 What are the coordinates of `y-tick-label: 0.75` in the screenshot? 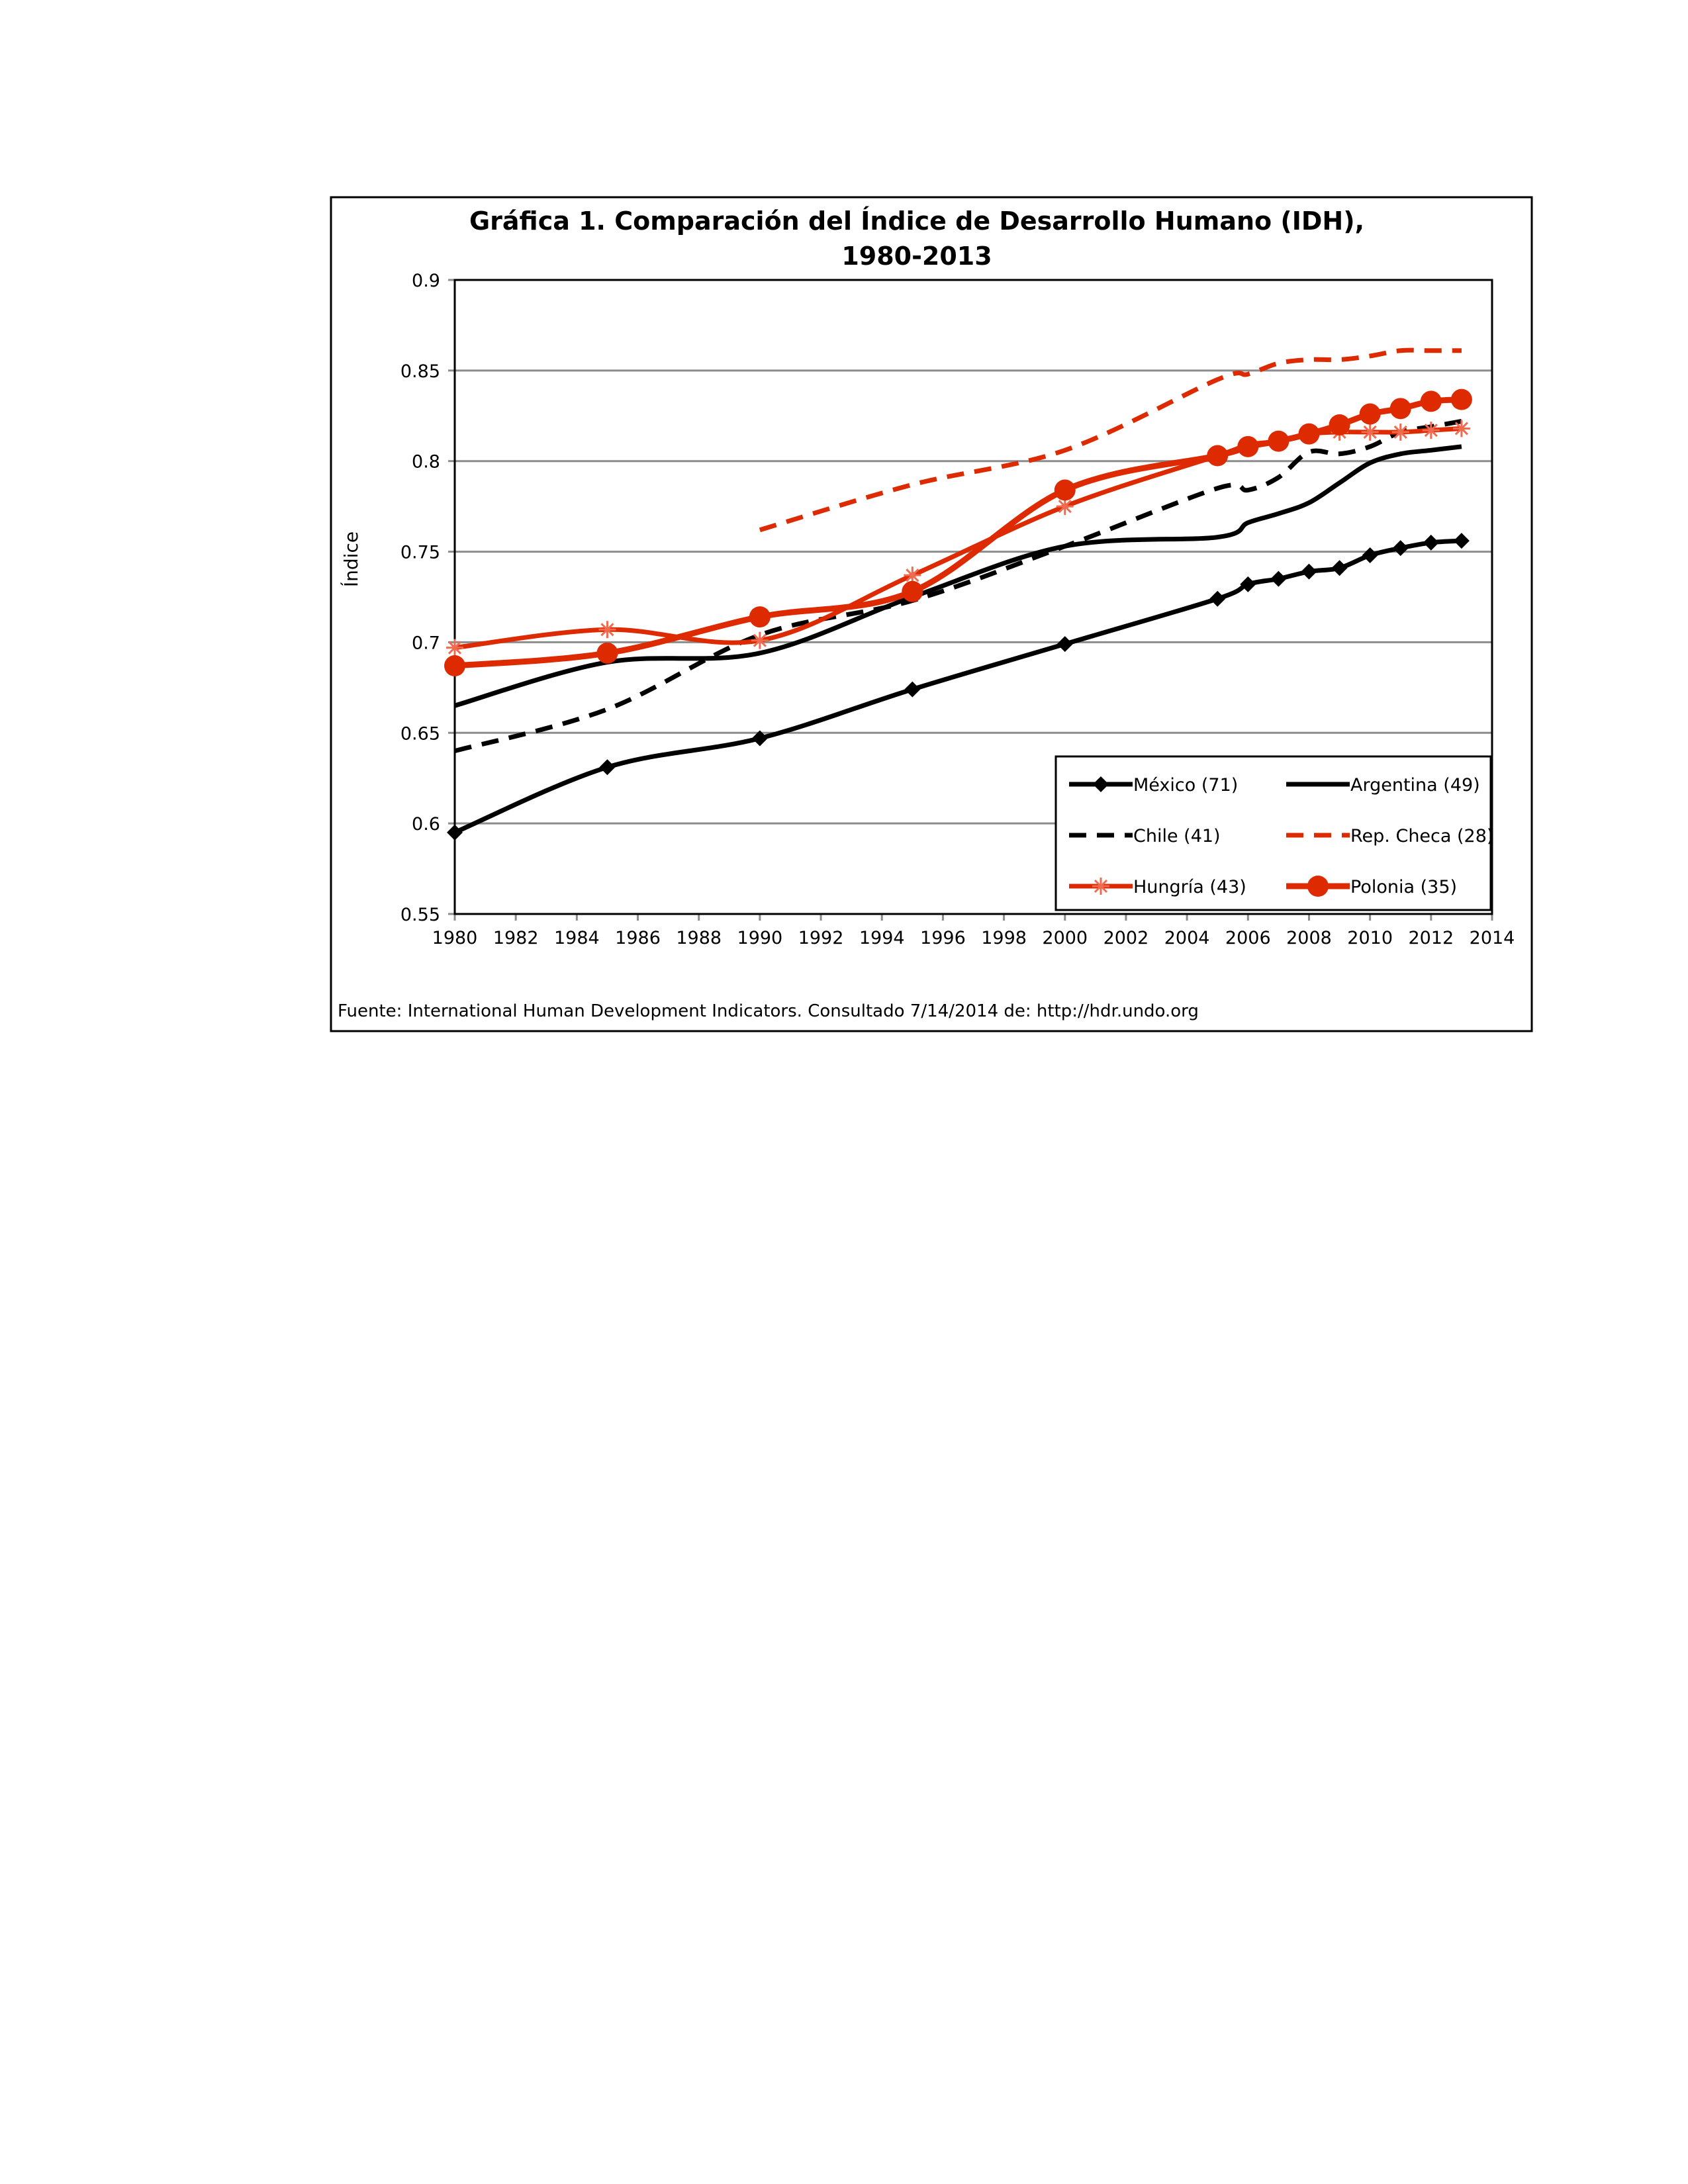 It's located at (420, 553).